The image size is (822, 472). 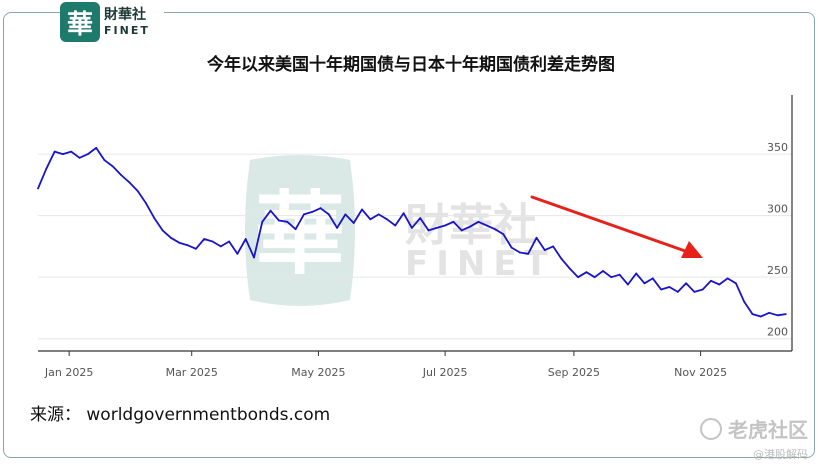 What do you see at coordinates (700, 372) in the screenshot?
I see `x-tick-label: Nov 2025` at bounding box center [700, 372].